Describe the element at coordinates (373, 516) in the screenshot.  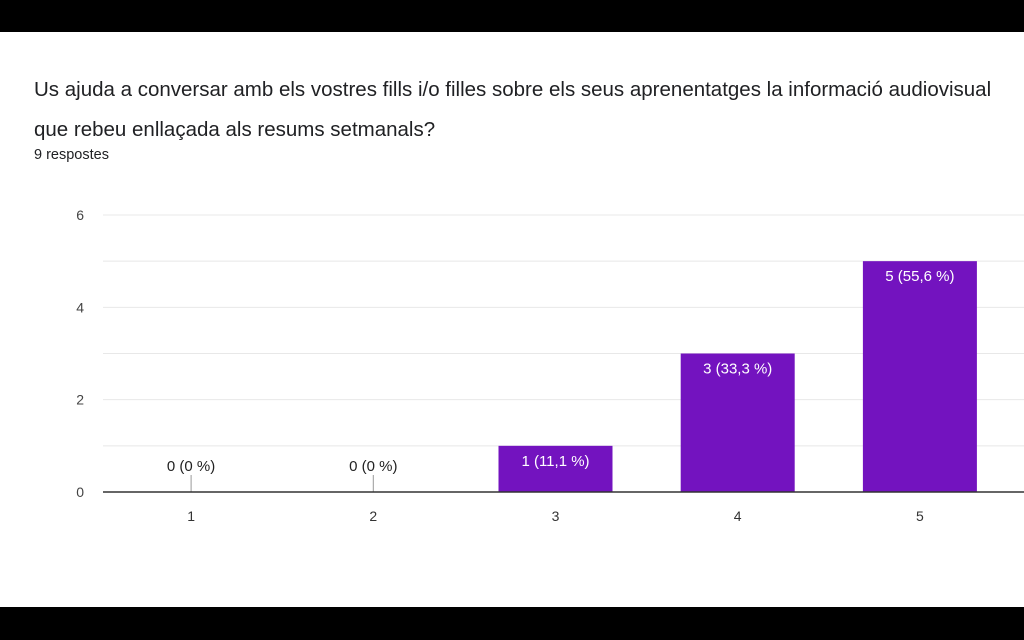
I see `x-tick-label: 2` at that location.